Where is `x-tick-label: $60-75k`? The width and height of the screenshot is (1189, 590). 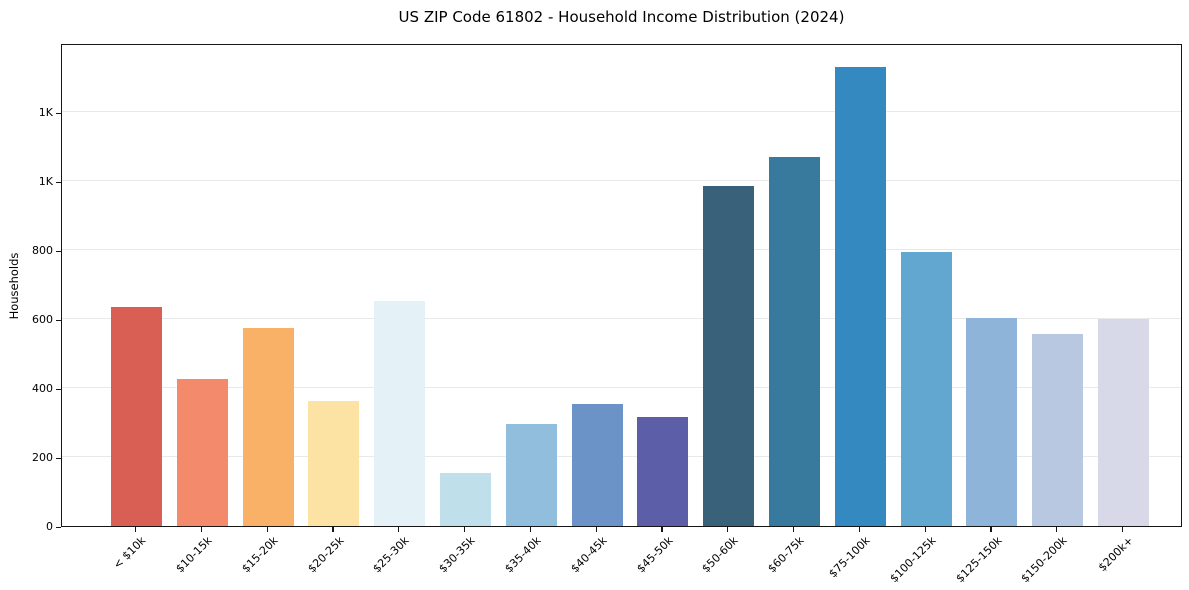
x-tick-label: $60-75k is located at coordinates (786, 555).